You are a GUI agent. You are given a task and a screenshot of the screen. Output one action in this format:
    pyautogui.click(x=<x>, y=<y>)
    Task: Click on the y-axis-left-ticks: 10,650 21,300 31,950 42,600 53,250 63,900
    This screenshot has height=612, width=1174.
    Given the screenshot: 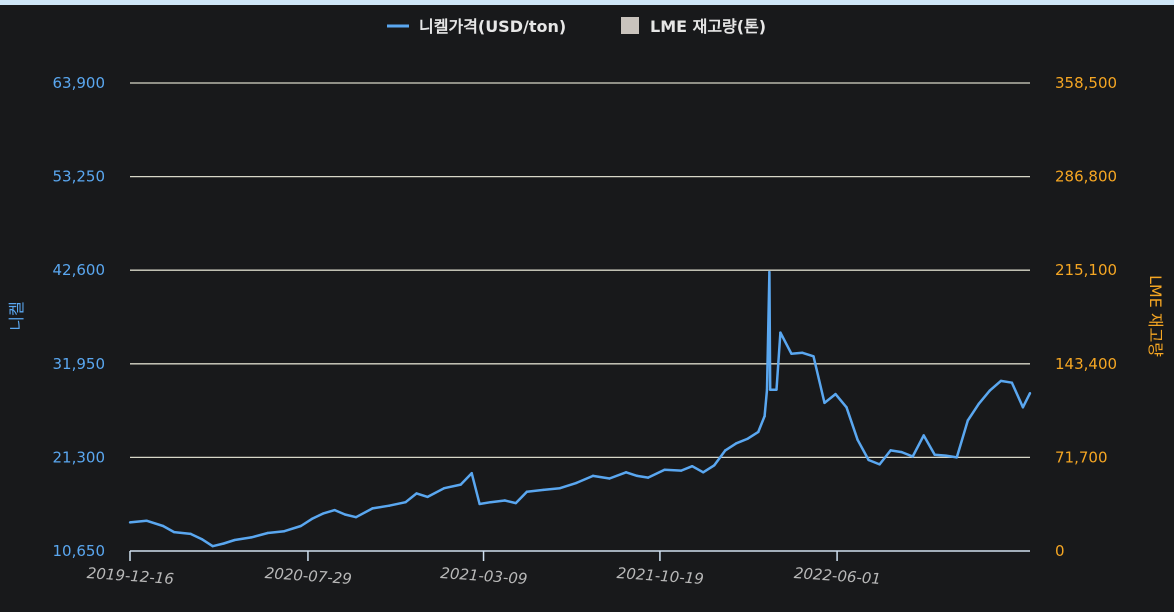 What is the action you would take?
    pyautogui.click(x=79, y=317)
    